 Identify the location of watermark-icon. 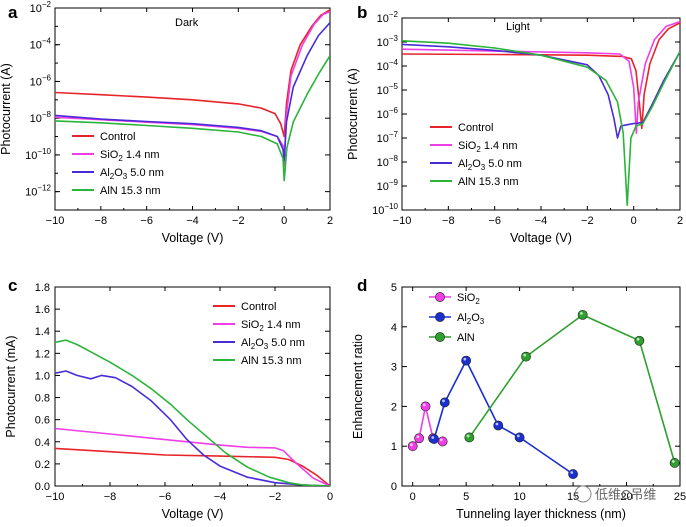
(583, 494).